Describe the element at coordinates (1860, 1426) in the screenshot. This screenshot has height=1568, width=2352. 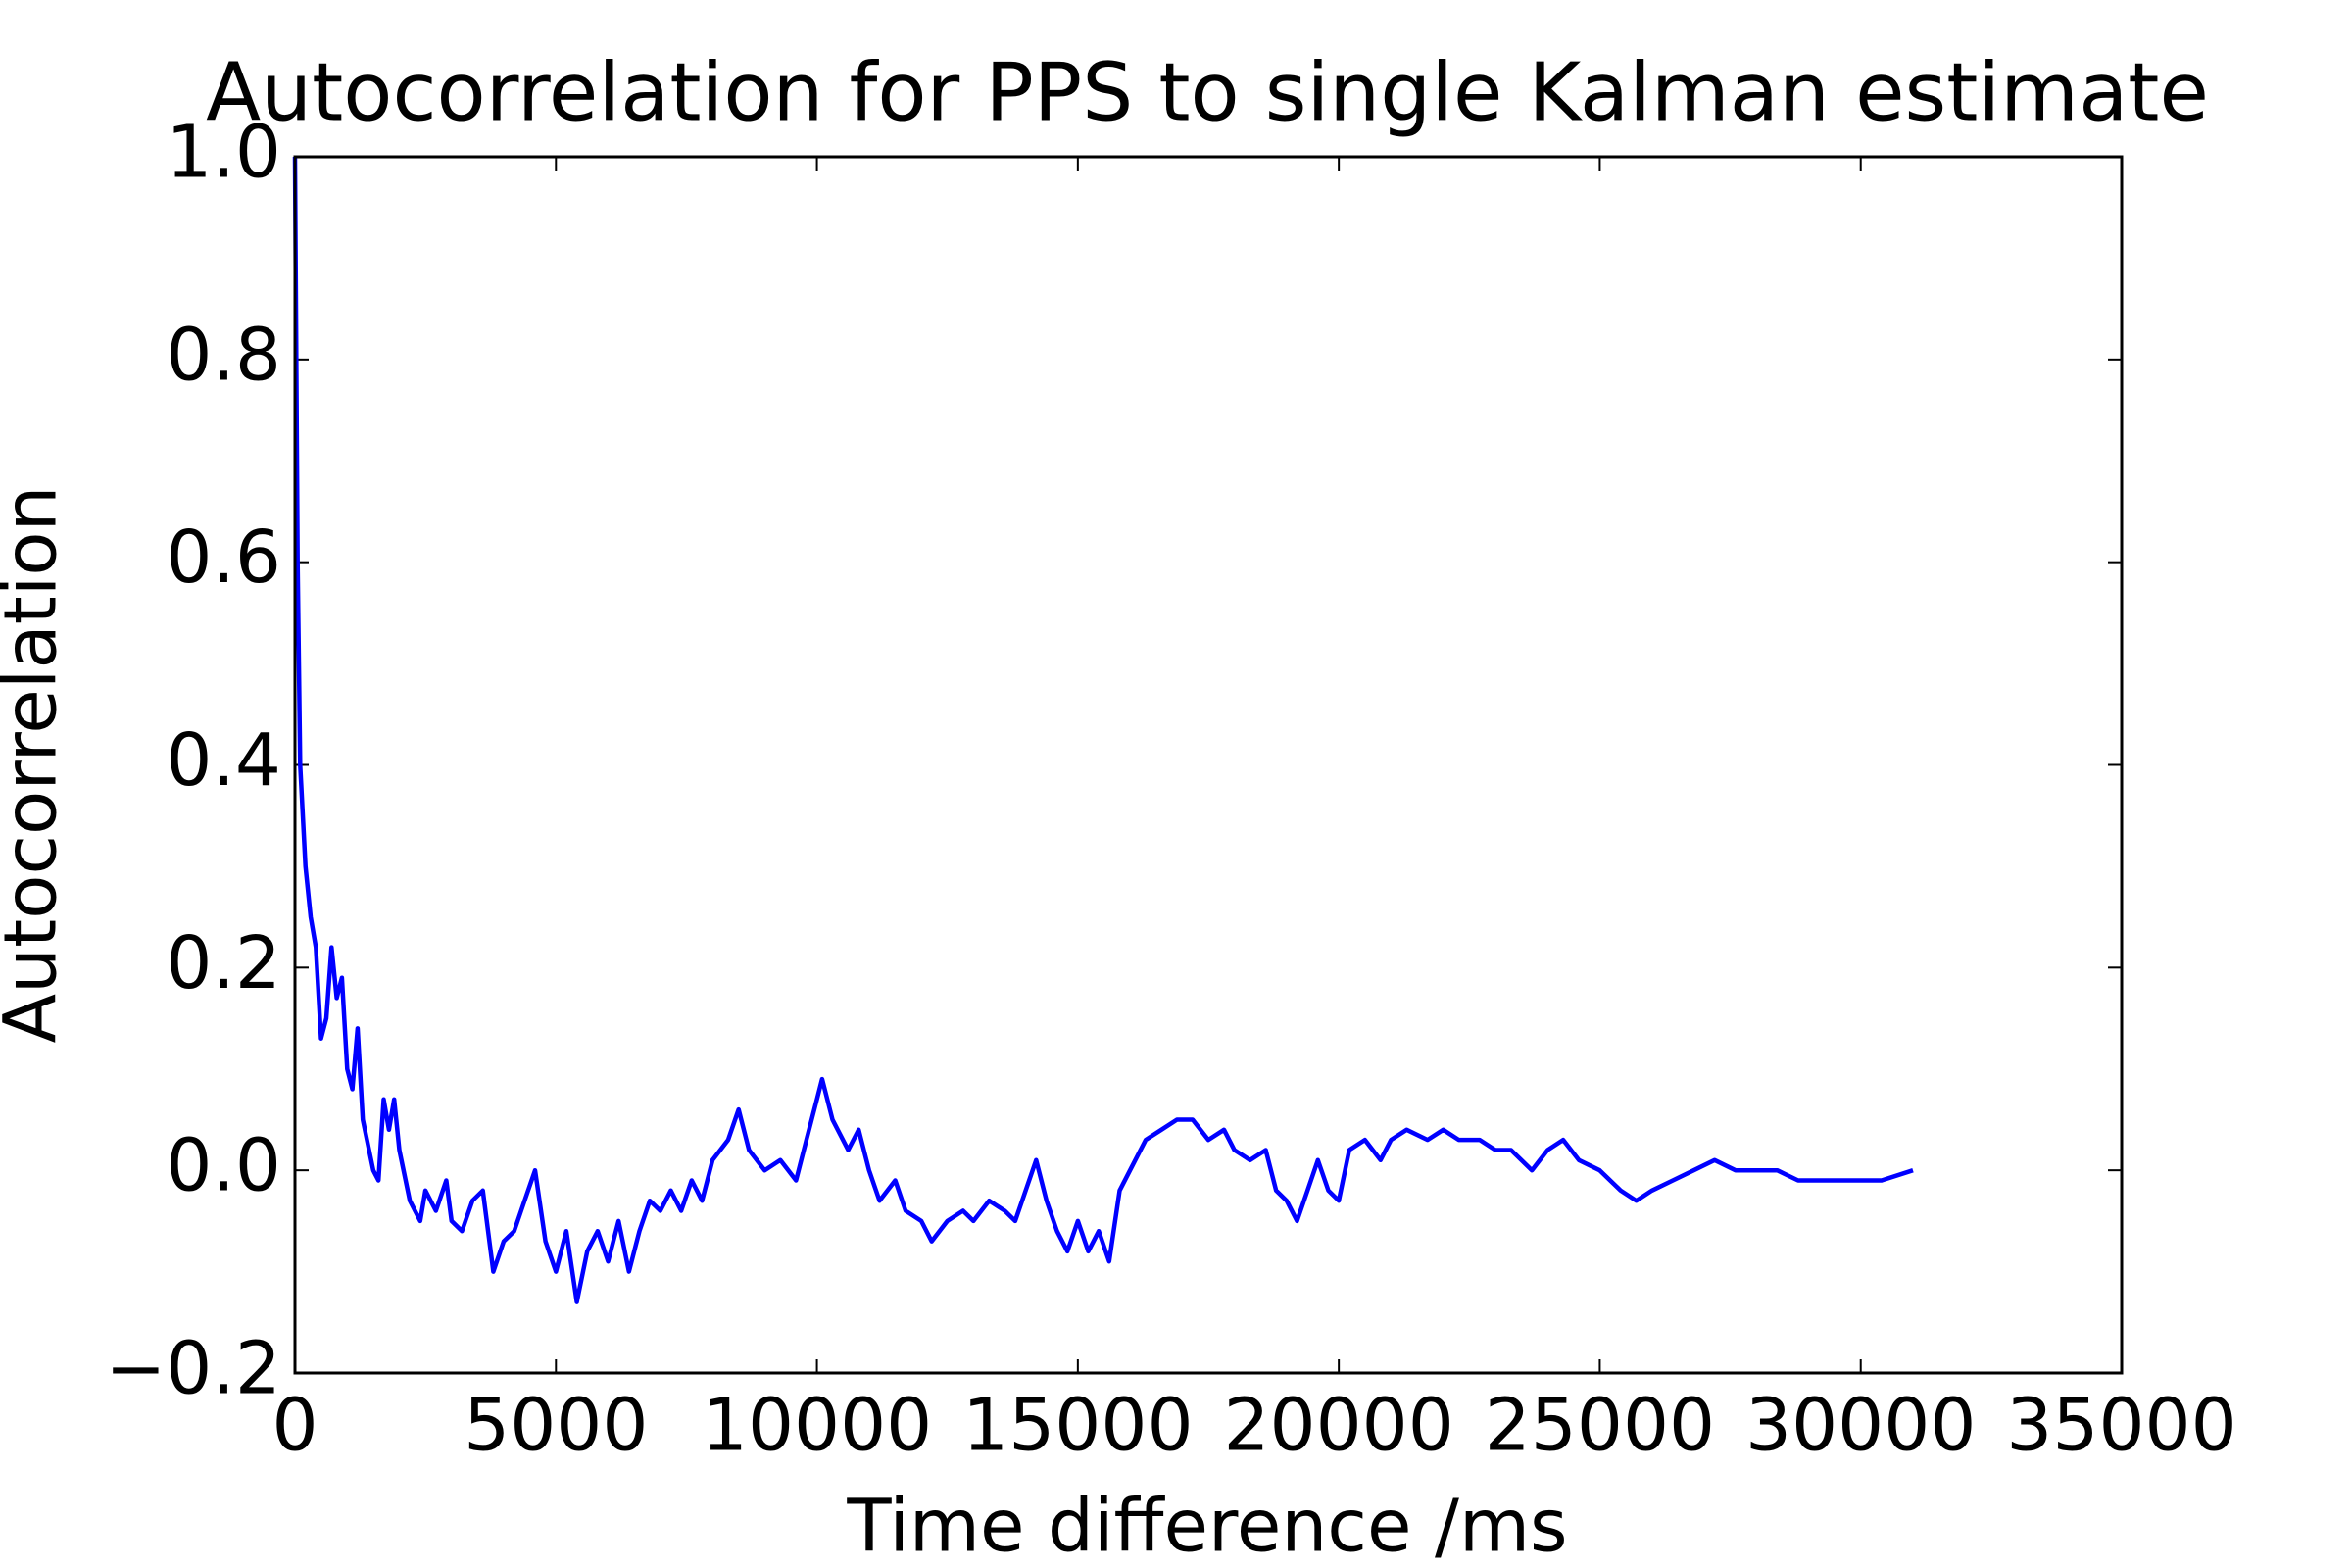
I see `x-tick-label: 30000` at that location.